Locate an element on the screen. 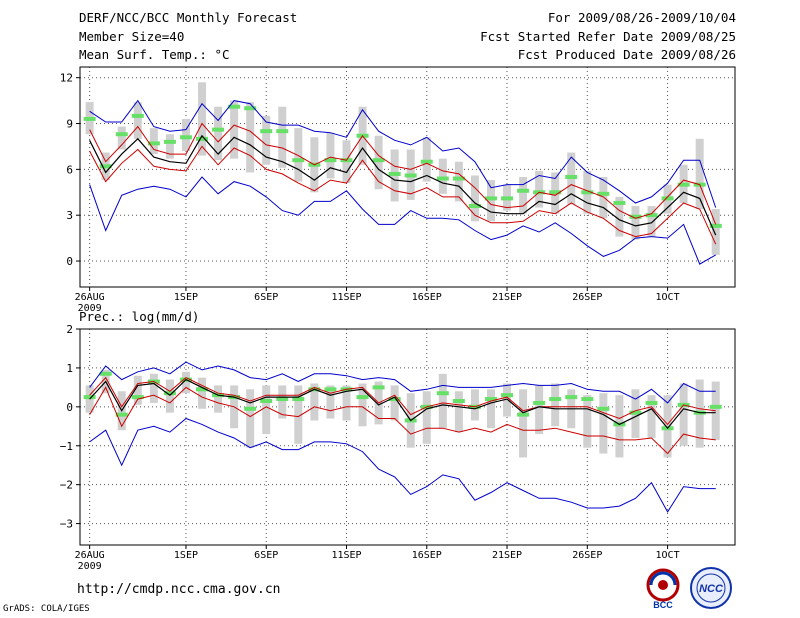  bcc-logo-text: BCC is located at coordinates (663, 605).